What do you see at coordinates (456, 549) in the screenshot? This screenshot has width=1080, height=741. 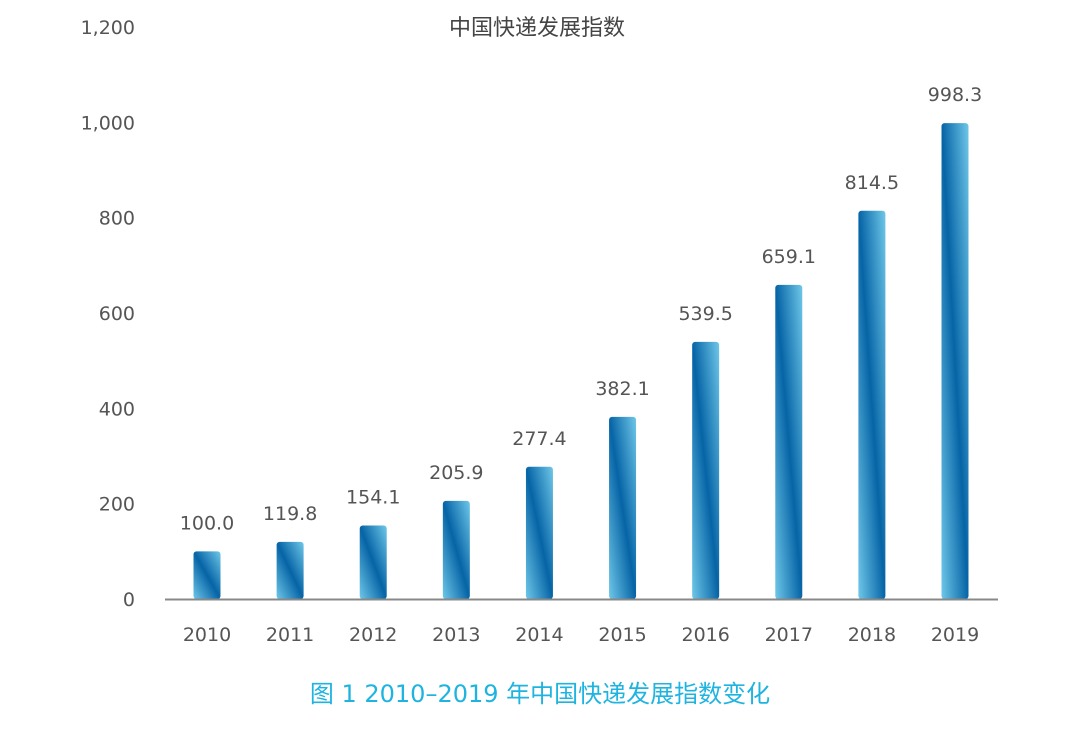 I see `bar-2013` at bounding box center [456, 549].